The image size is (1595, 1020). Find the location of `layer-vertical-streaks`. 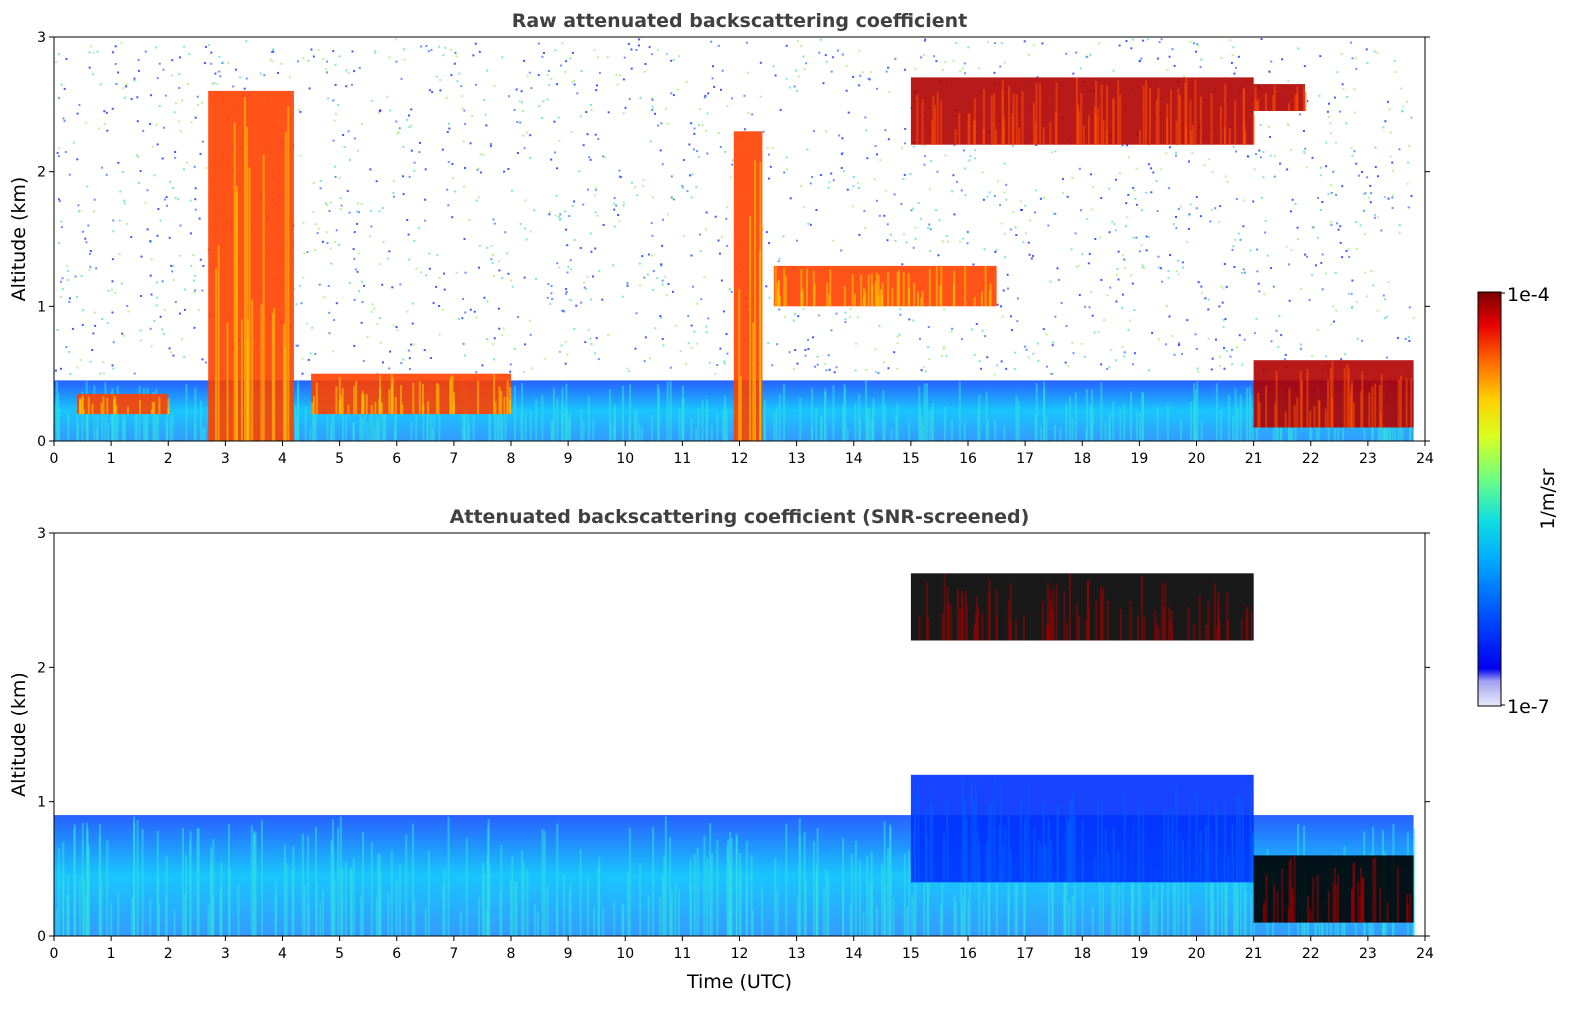

layer-vertical-streaks is located at coordinates (251, 265).